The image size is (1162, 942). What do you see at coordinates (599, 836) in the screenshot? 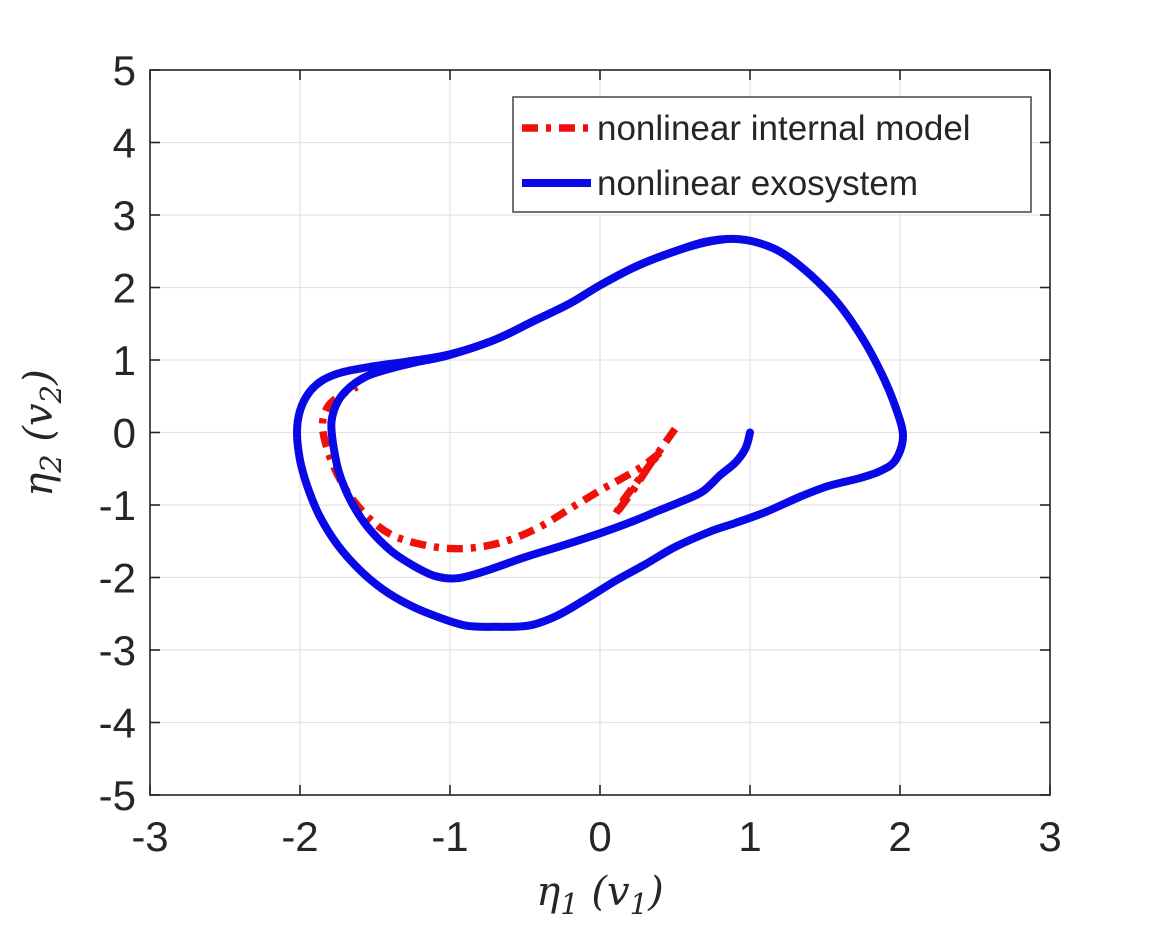
I see `x-tick-label-0: 0` at bounding box center [599, 836].